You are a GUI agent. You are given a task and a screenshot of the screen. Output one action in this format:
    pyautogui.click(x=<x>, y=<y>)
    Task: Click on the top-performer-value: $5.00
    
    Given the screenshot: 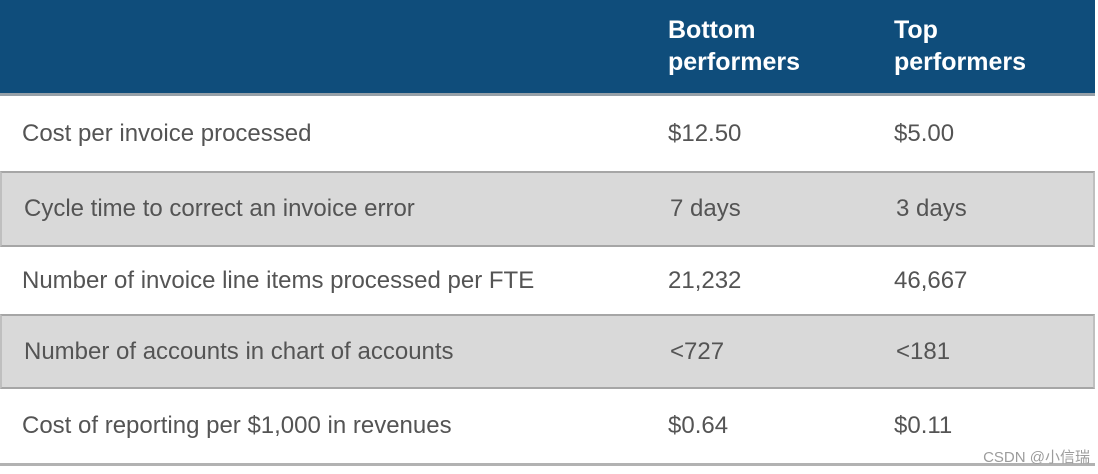 What is the action you would take?
    pyautogui.click(x=924, y=133)
    